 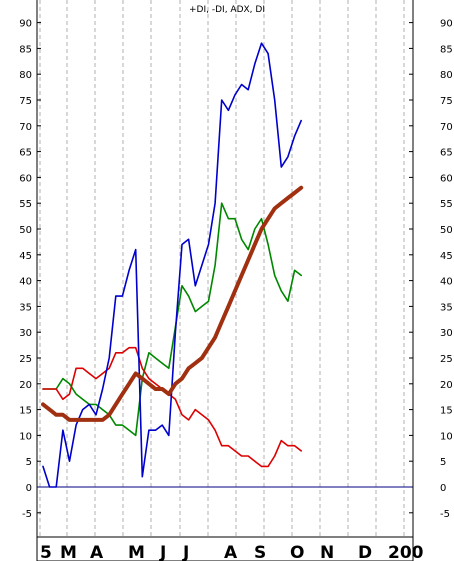 What do you see at coordinates (46, 552) in the screenshot?
I see `x-label-0: 5` at bounding box center [46, 552].